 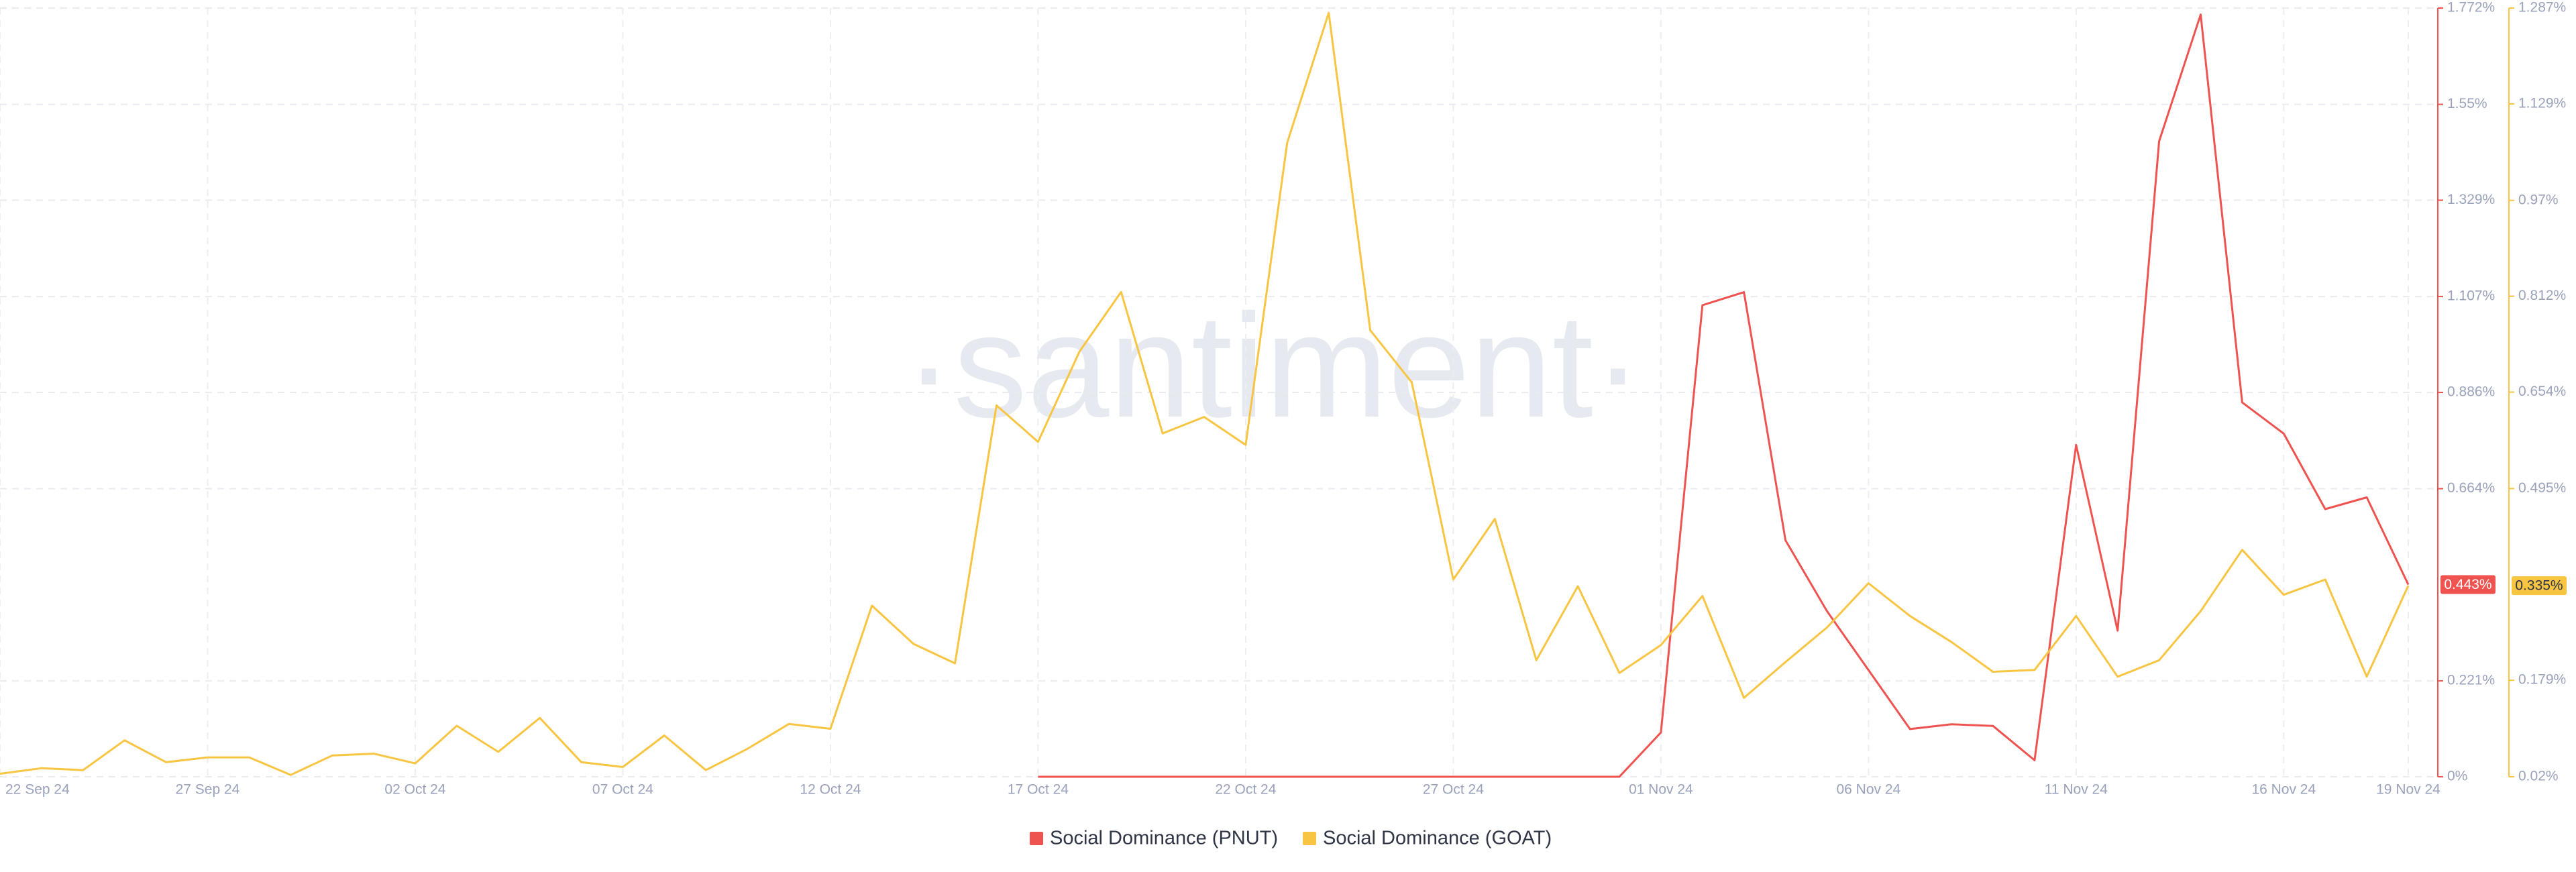 I want to click on y-tick-label: 0%, so click(x=2457, y=776).